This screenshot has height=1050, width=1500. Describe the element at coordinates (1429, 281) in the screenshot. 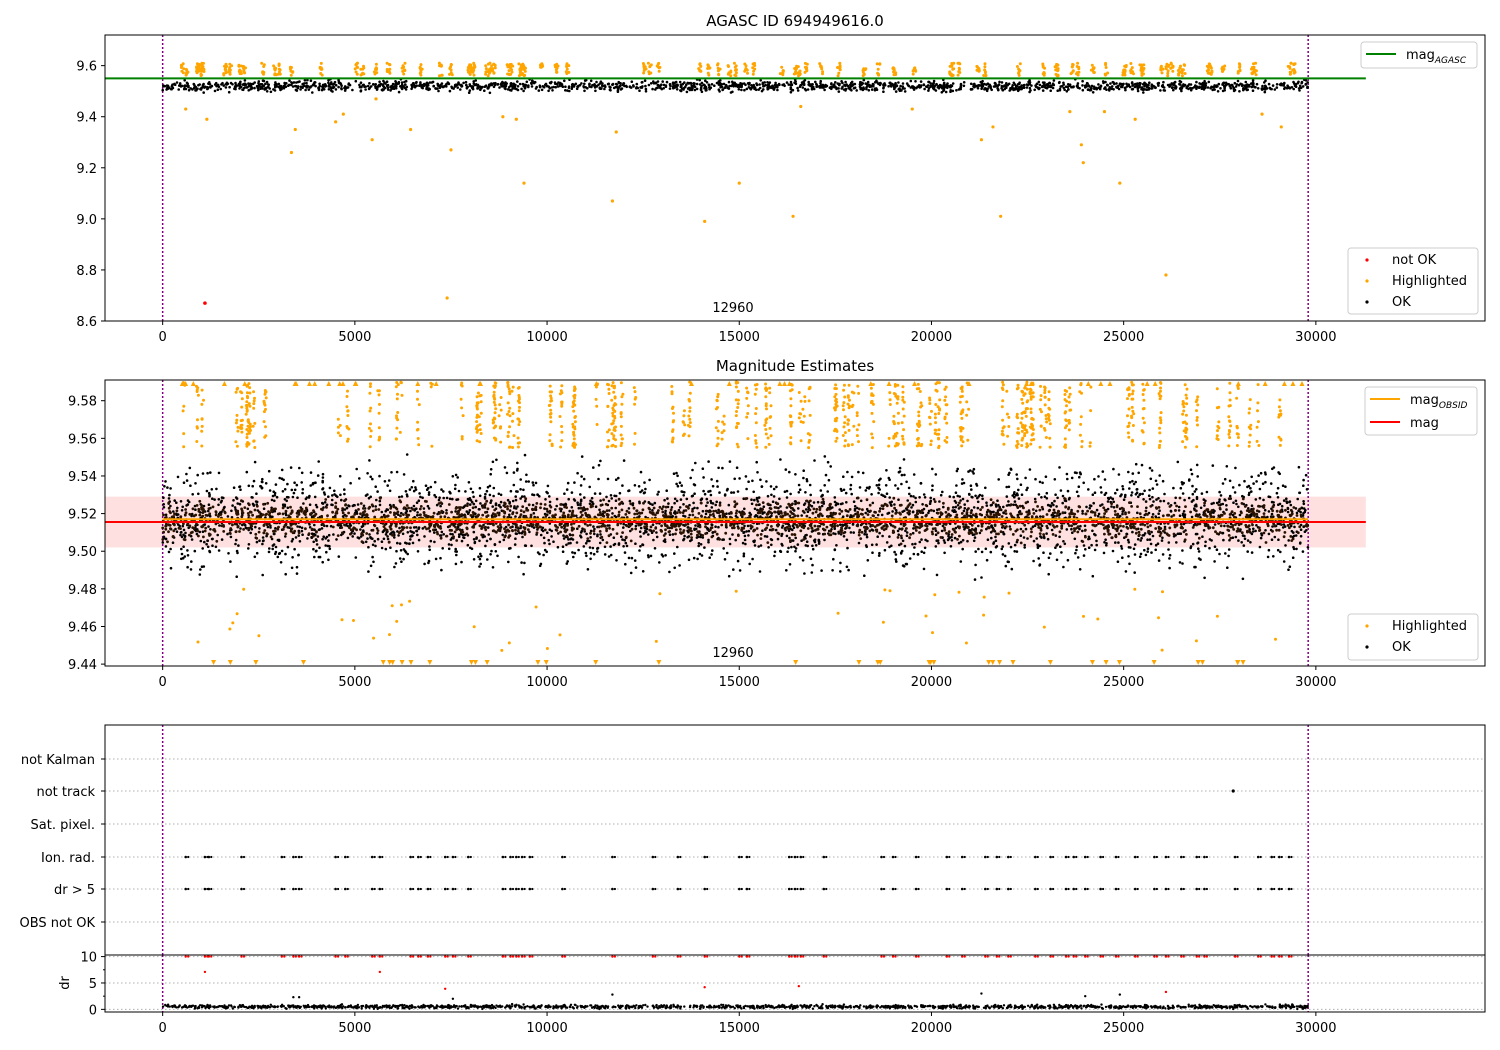

I see `highlighted-legend-label: Highlighted` at that location.